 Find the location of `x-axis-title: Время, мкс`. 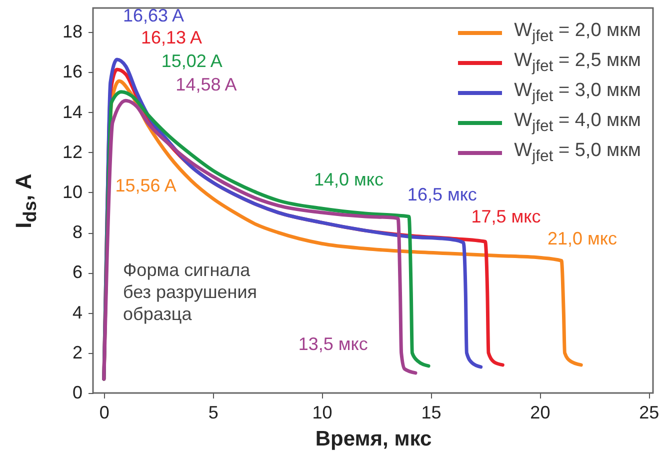

x-axis-title: Время, мкс is located at coordinates (373, 439).